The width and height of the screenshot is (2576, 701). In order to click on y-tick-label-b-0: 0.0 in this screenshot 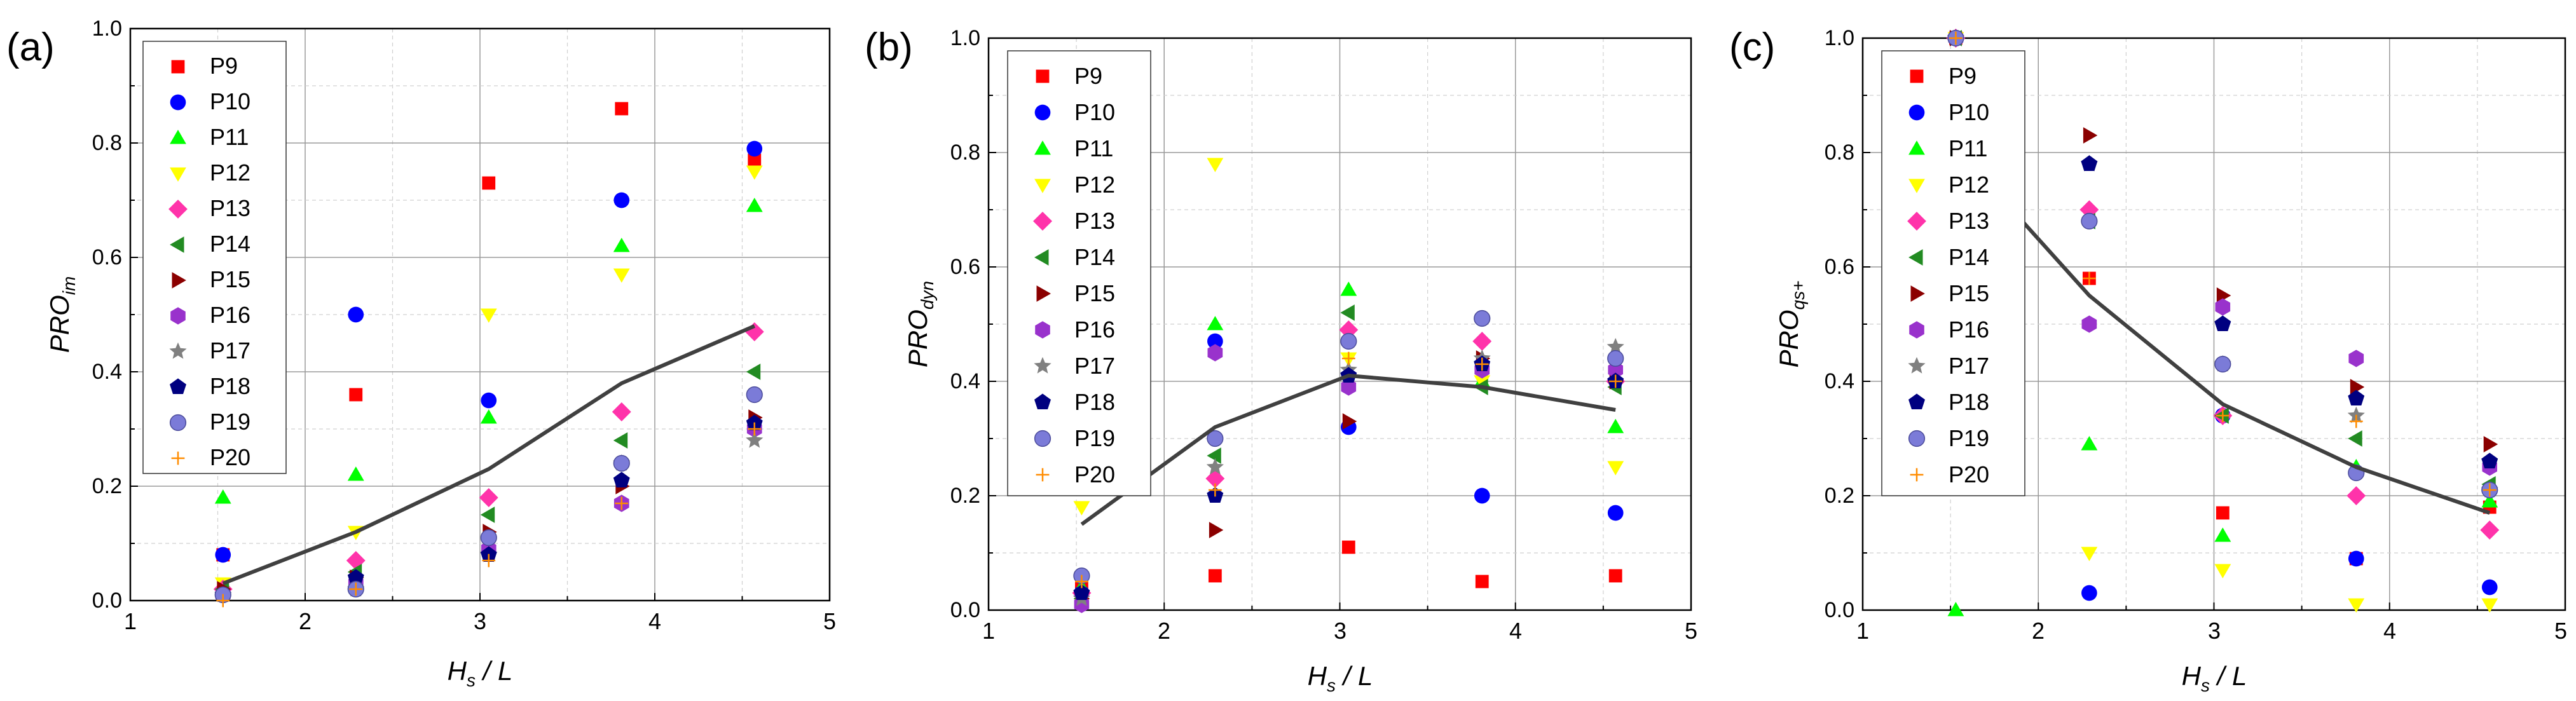, I will do `click(965, 610)`.